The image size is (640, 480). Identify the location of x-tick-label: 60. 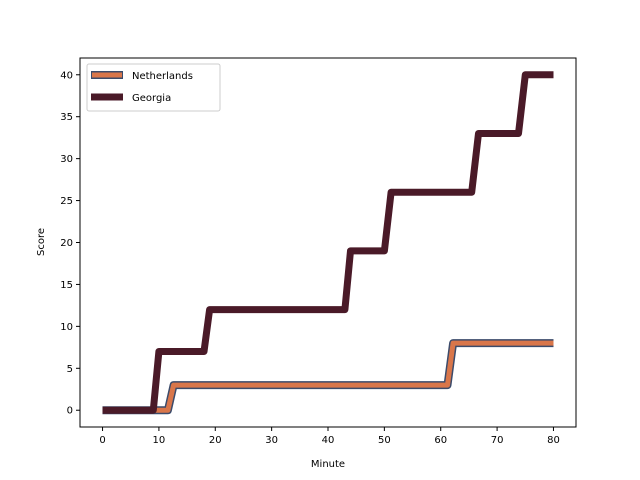
(440, 440).